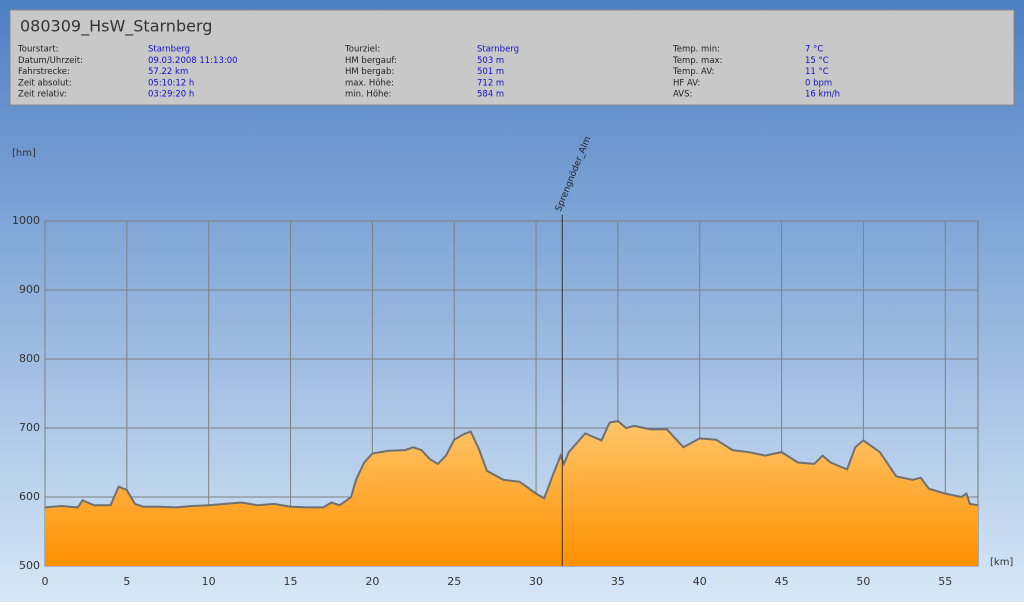 The image size is (1024, 606). I want to click on x-tick-label: 35, so click(618, 581).